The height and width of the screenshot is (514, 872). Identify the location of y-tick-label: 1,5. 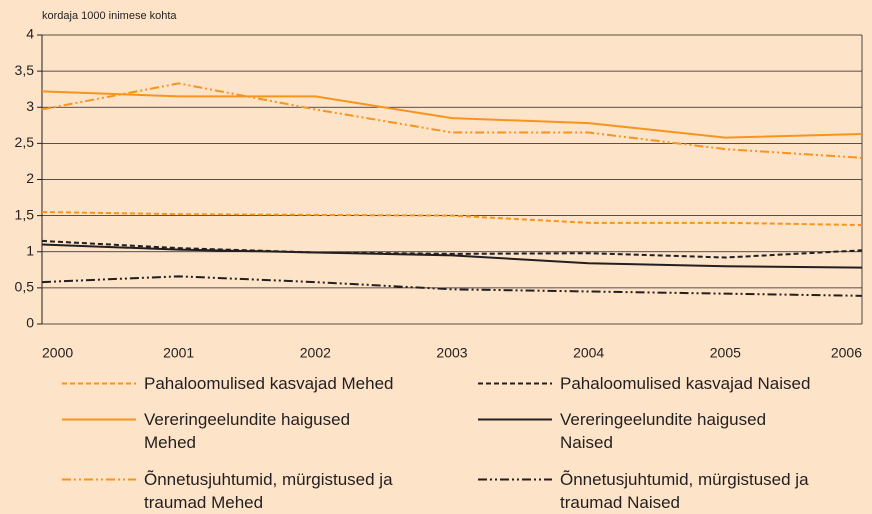
(25, 214).